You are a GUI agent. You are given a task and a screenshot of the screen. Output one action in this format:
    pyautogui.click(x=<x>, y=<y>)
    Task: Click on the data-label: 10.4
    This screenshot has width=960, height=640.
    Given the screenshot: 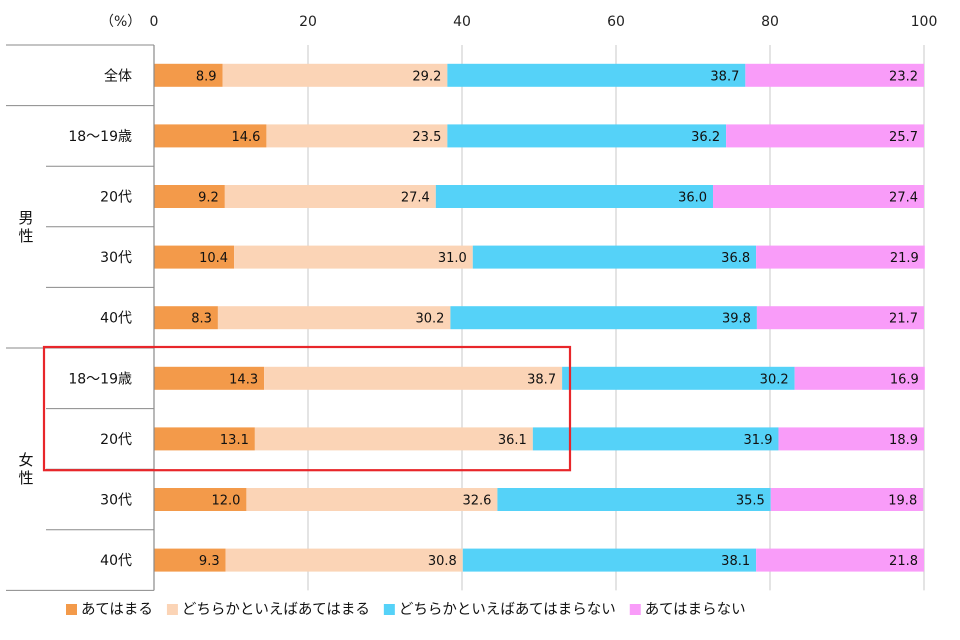 What is the action you would take?
    pyautogui.click(x=213, y=258)
    